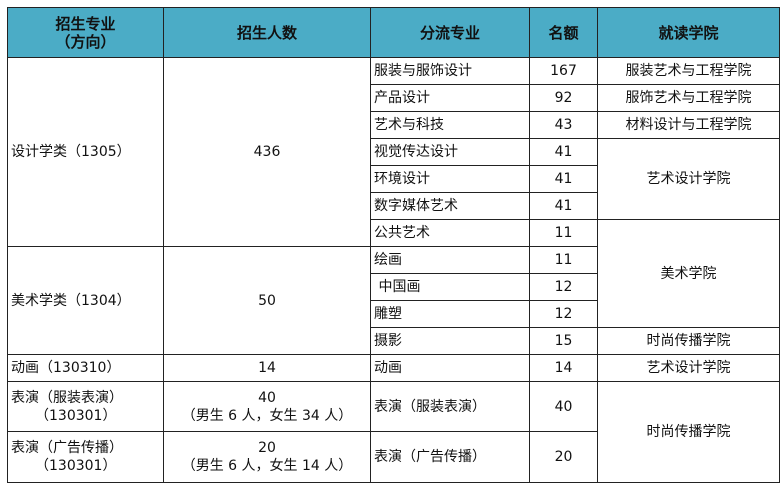 This screenshot has width=782, height=498. I want to click on header-quota: 名额, so click(563, 32).